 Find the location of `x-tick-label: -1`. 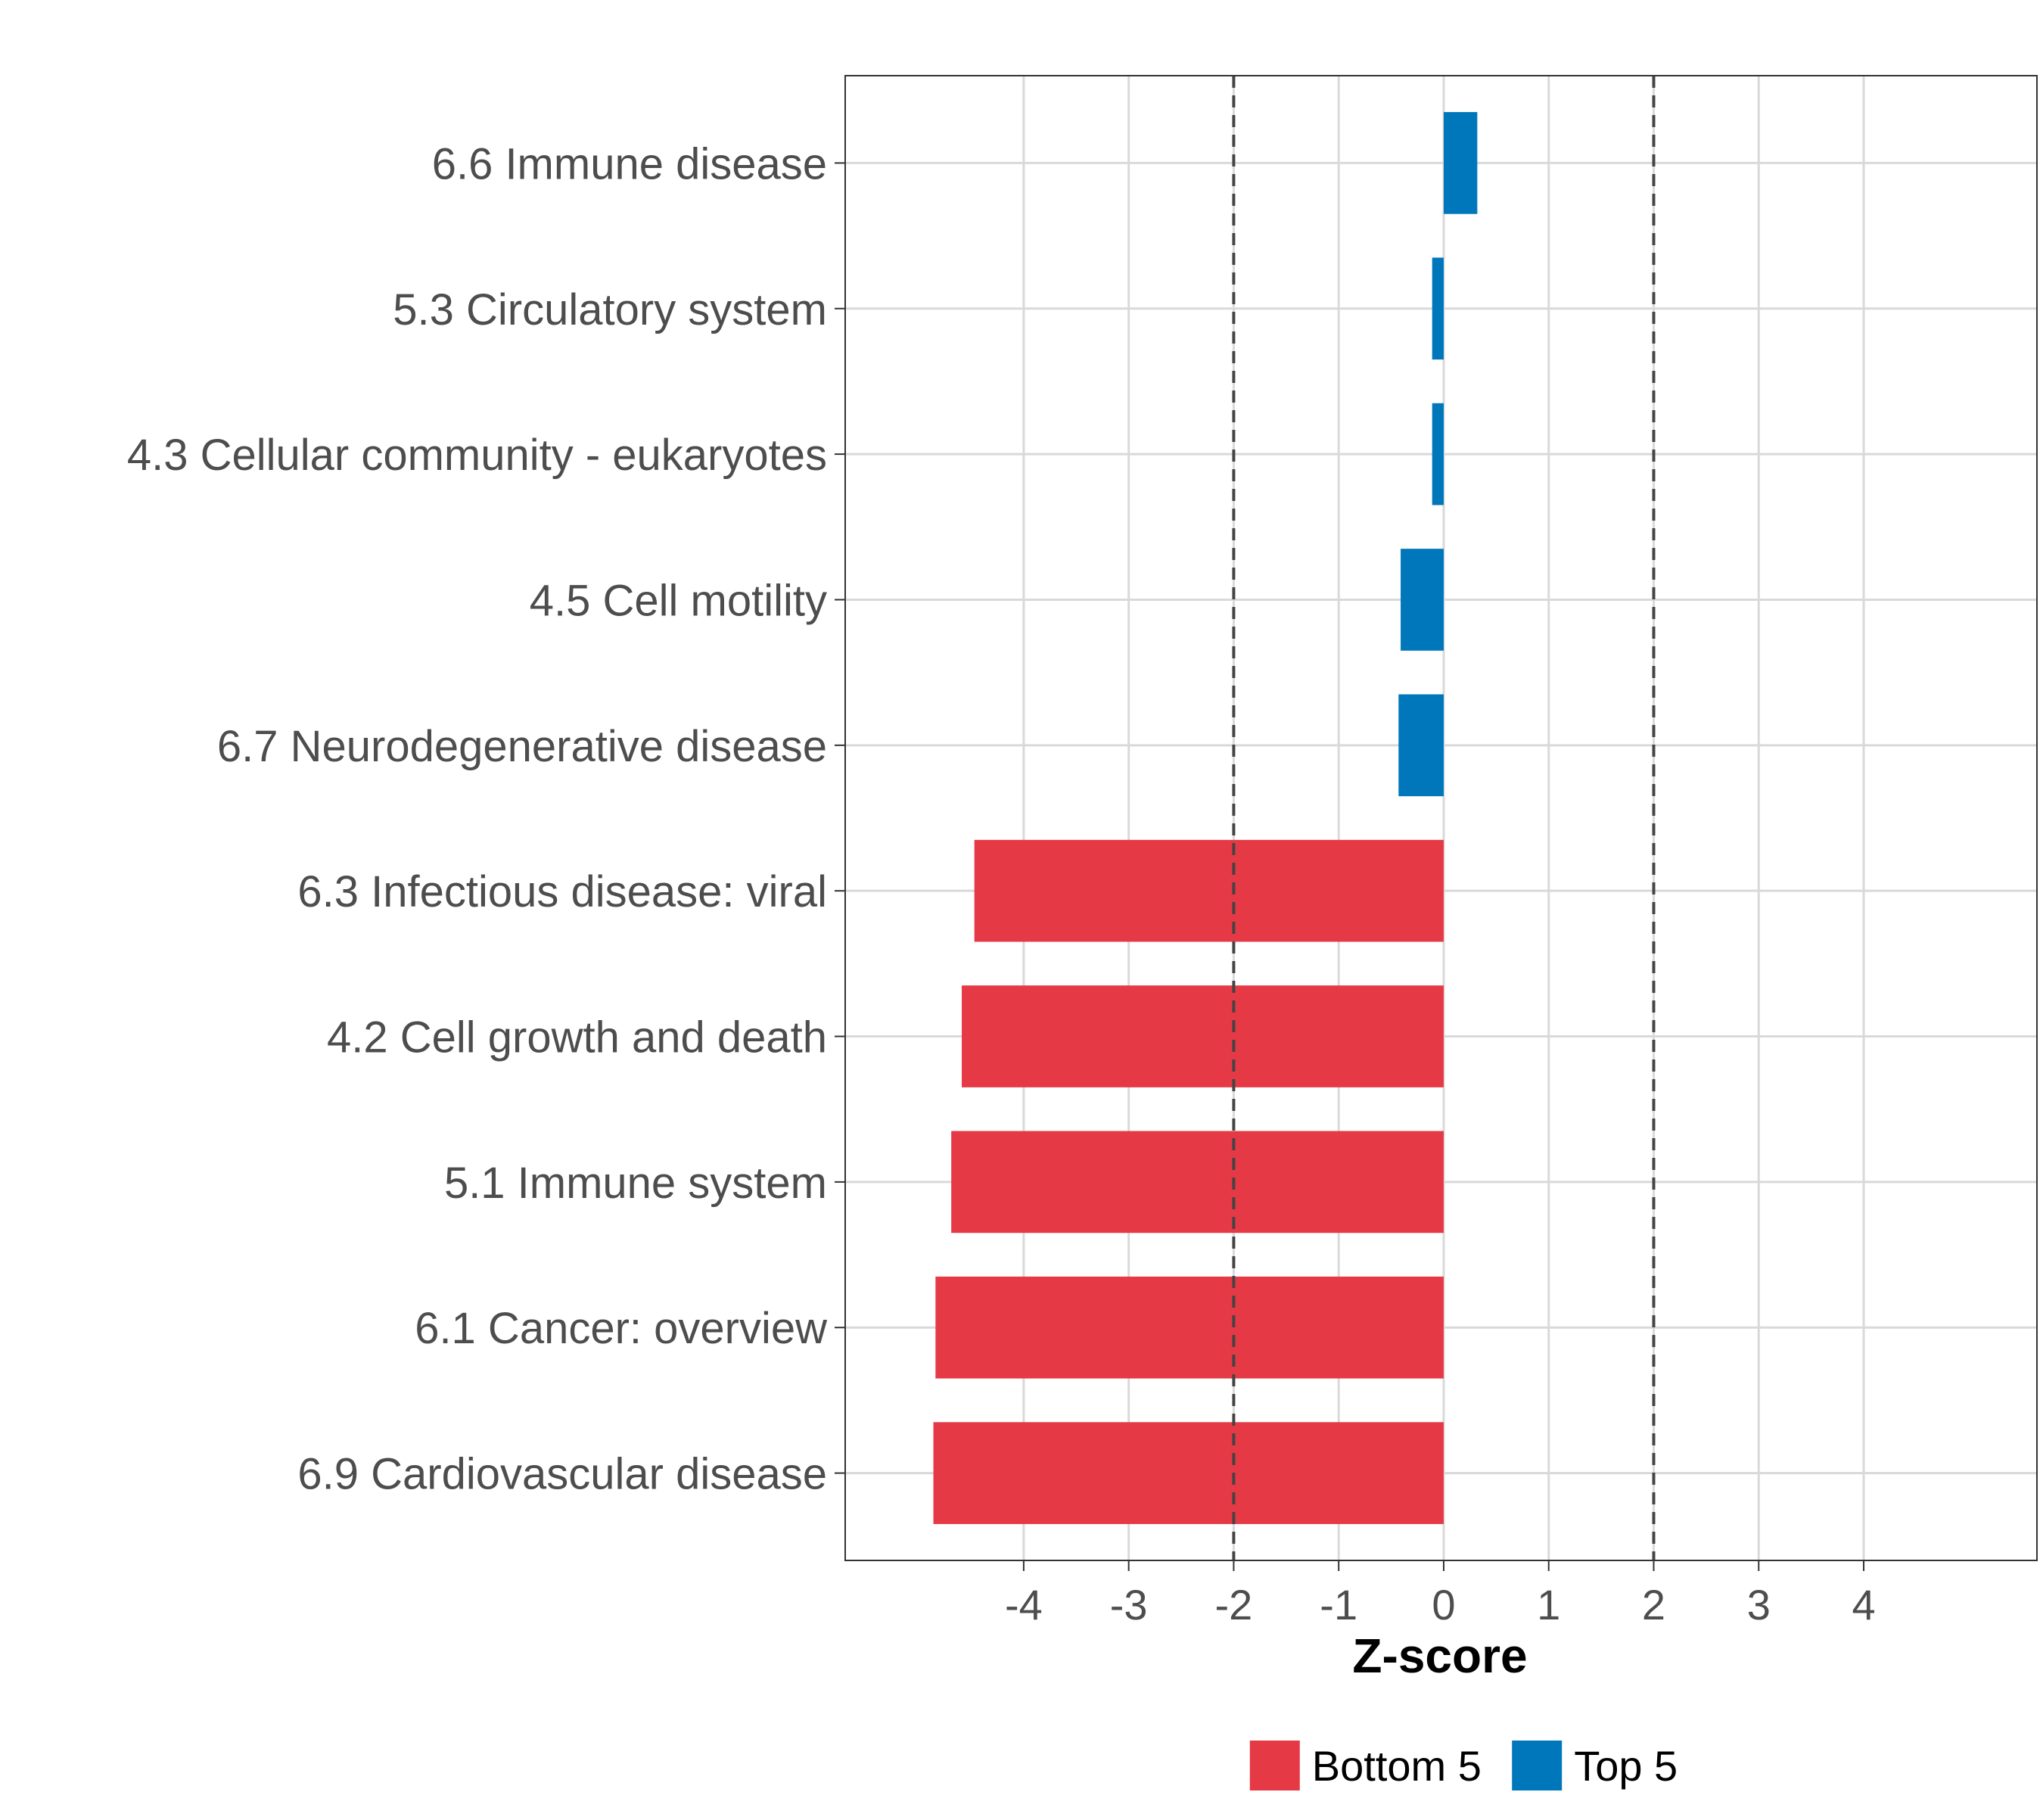

x-tick-label: -1 is located at coordinates (1338, 1605).